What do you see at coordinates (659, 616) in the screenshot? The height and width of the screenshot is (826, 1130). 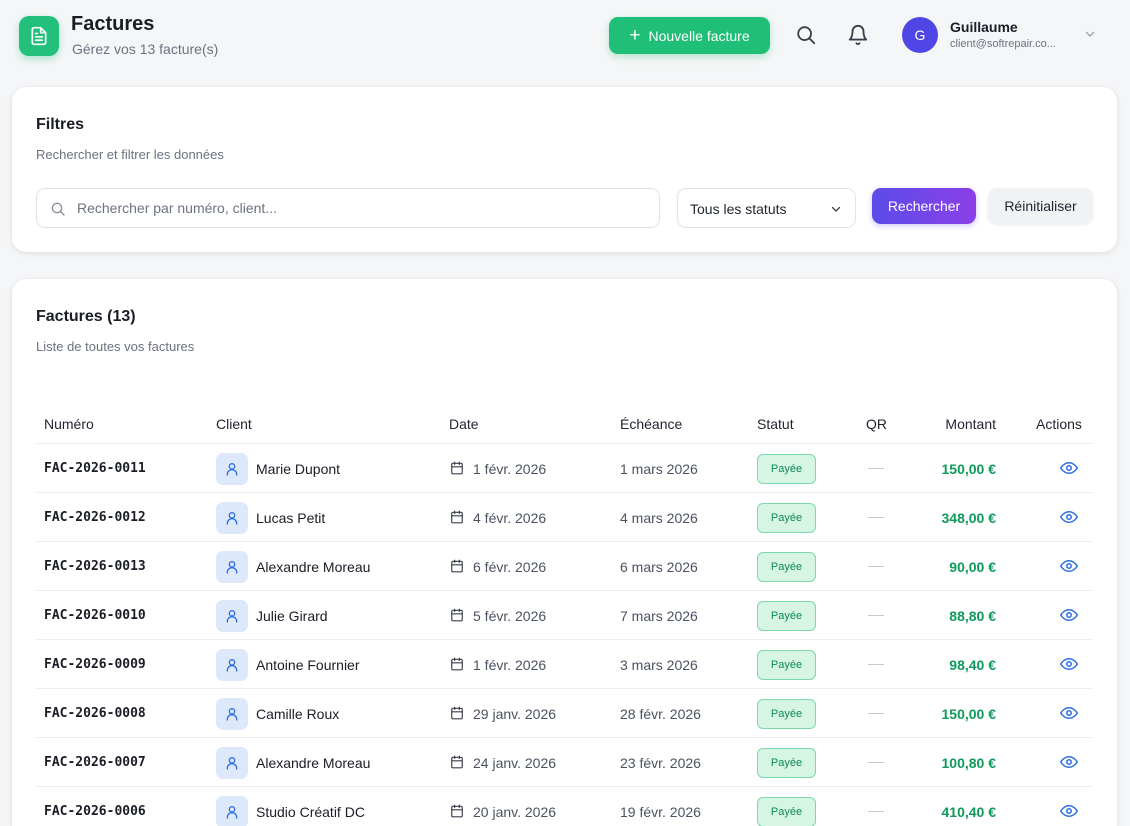 I see `due-date: 7 mars 2026` at bounding box center [659, 616].